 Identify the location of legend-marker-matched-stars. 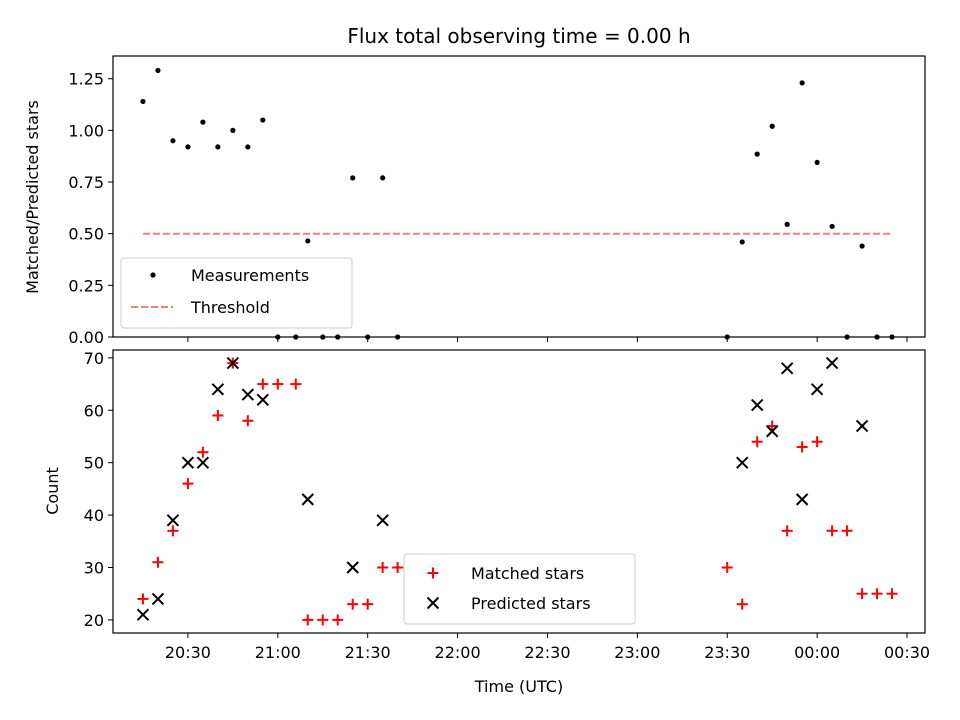
(433, 573).